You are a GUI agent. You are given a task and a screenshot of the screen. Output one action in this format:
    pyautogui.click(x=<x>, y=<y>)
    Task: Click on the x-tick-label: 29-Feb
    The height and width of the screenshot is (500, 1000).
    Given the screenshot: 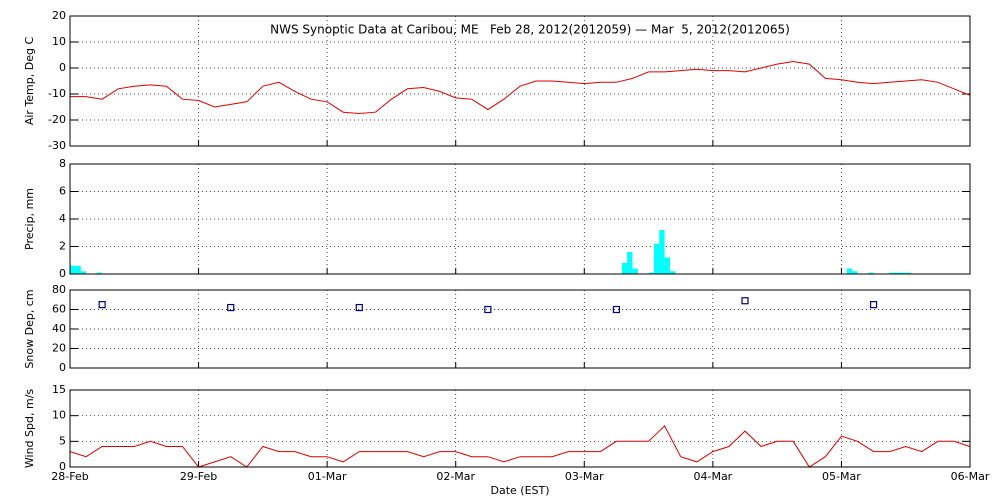 What is the action you would take?
    pyautogui.click(x=198, y=476)
    